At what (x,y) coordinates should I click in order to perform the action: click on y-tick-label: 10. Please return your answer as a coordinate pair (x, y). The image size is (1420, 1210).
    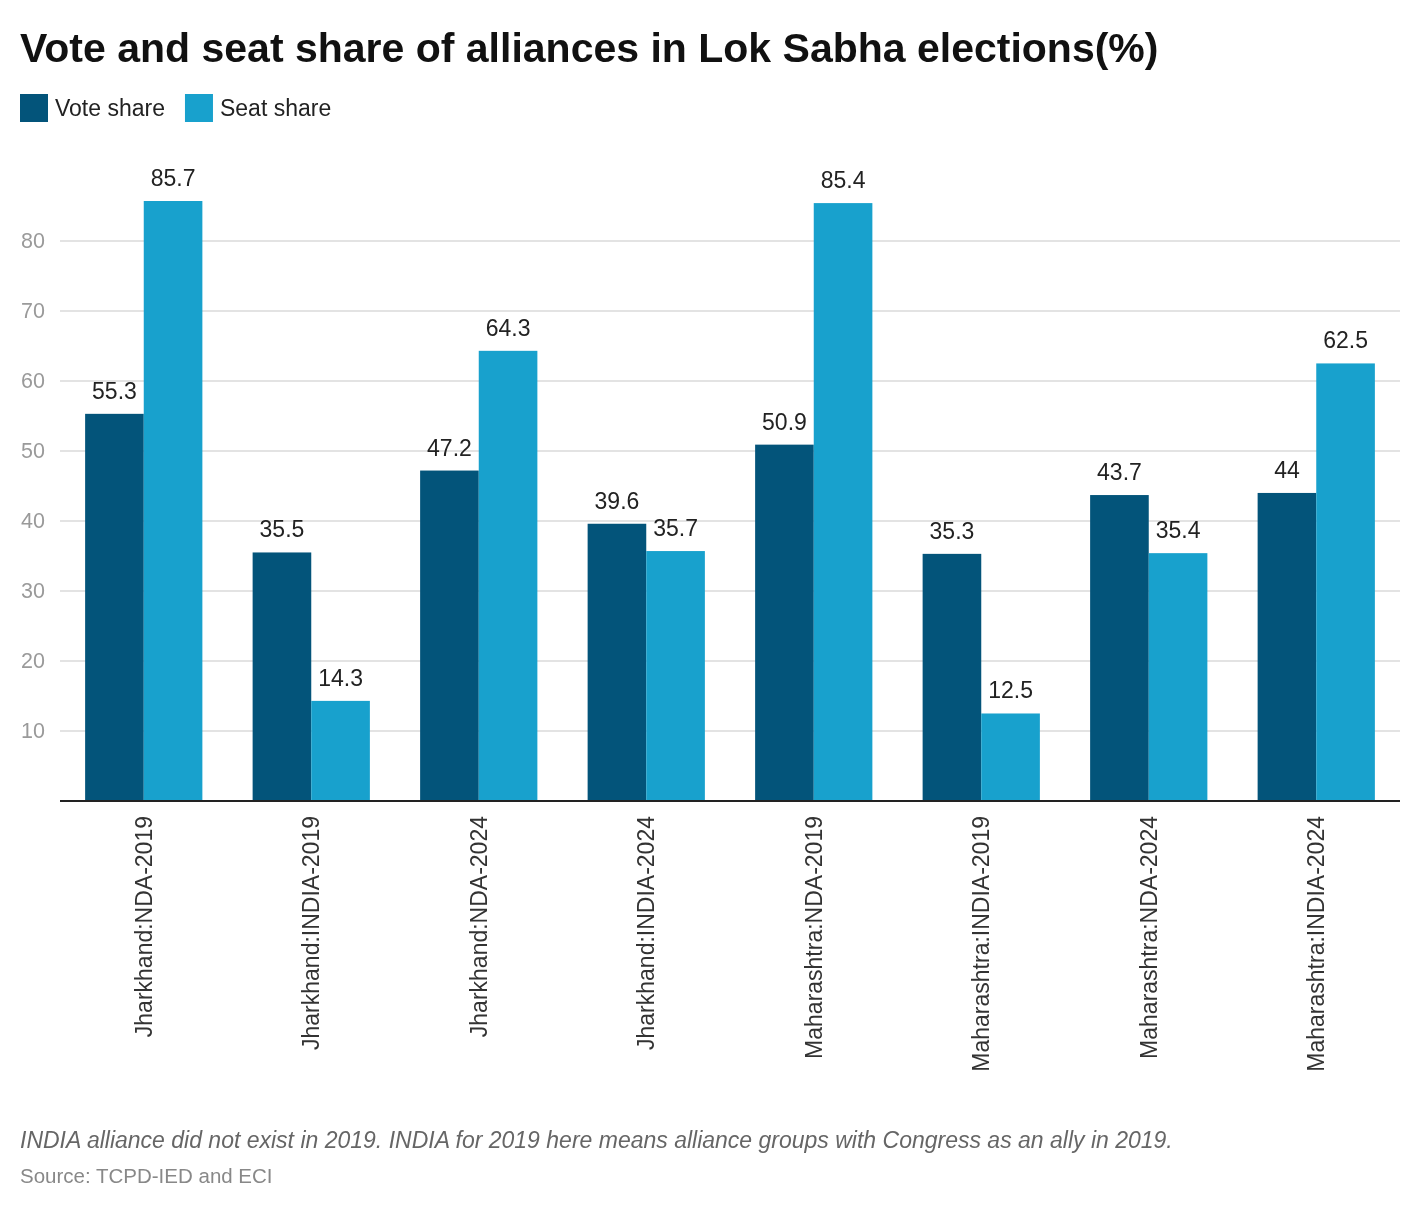
    Looking at the image, I should click on (33, 731).